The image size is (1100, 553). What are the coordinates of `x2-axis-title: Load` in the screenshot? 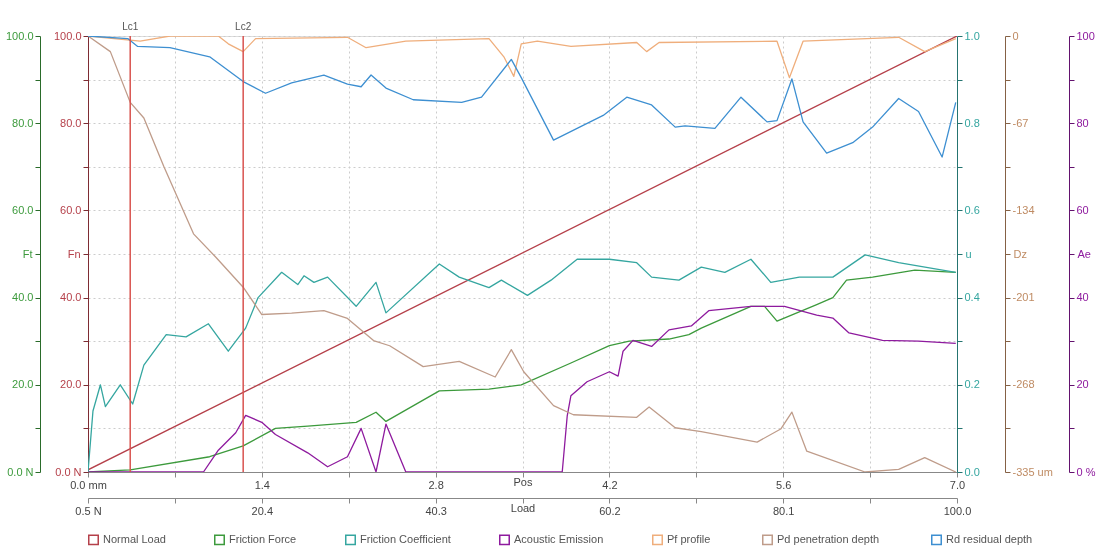 It's located at (523, 507).